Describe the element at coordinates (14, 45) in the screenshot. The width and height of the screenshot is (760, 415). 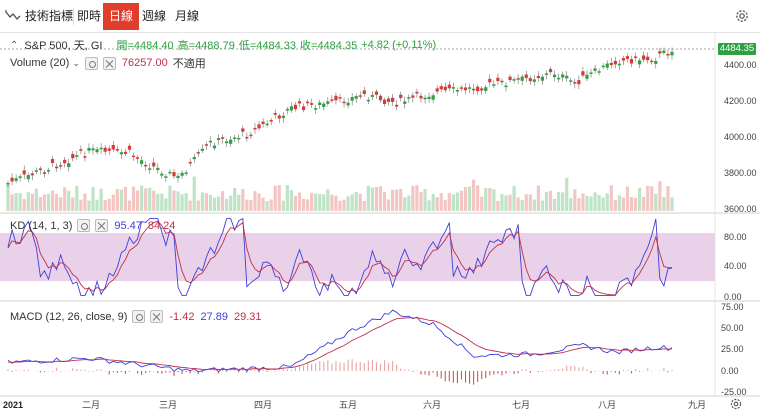
I see `collapse-chevron-icon: ⌃` at that location.